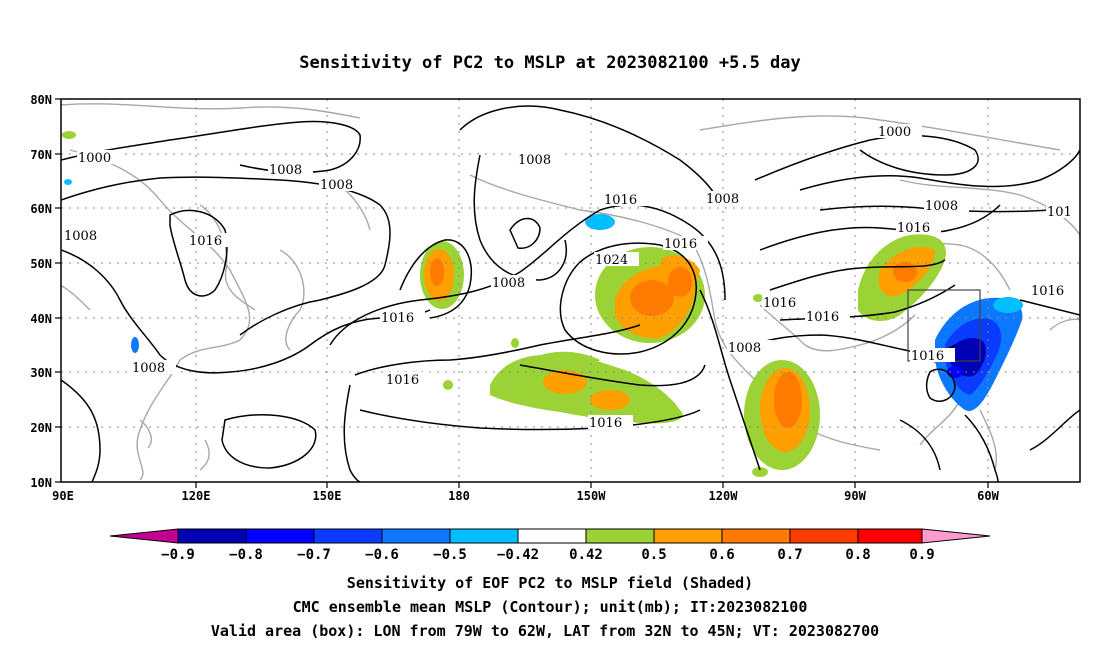 The width and height of the screenshot is (1100, 650). What do you see at coordinates (1059, 212) in the screenshot?
I see `contour-label: 101` at bounding box center [1059, 212].